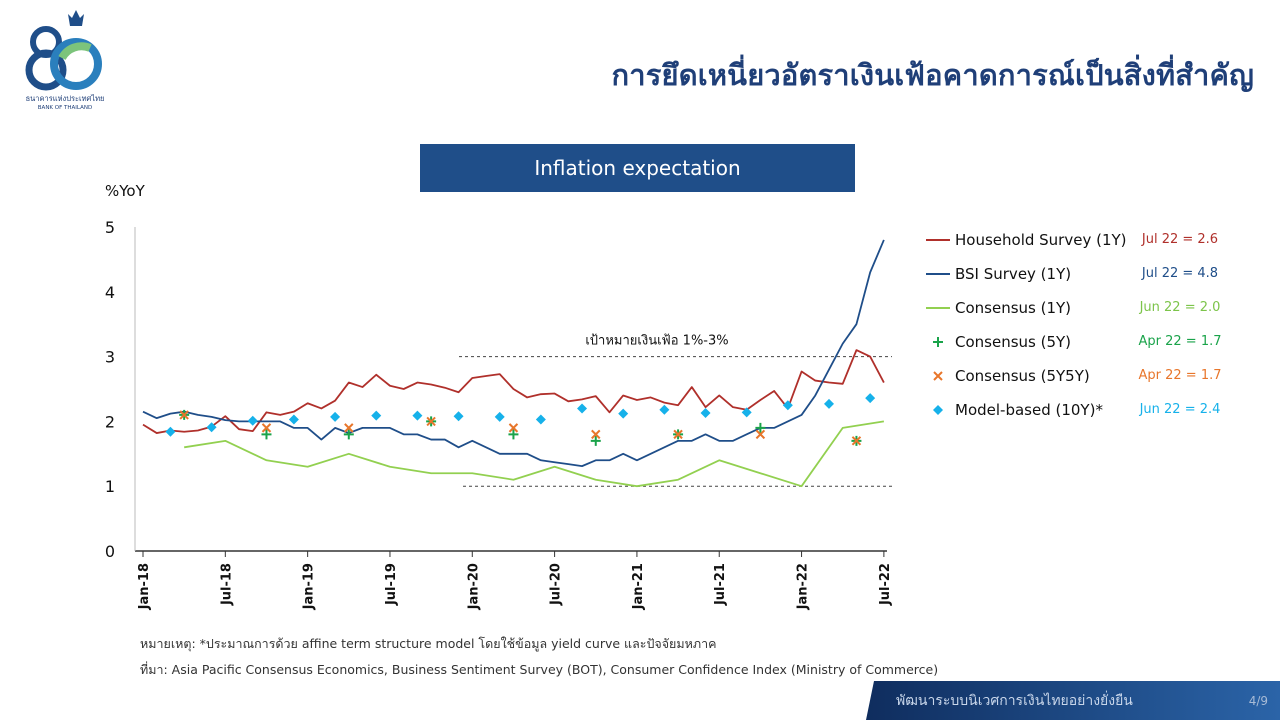 The height and width of the screenshot is (720, 1280). I want to click on legend-label: Consensus (5Y5Y), so click(1022, 376).